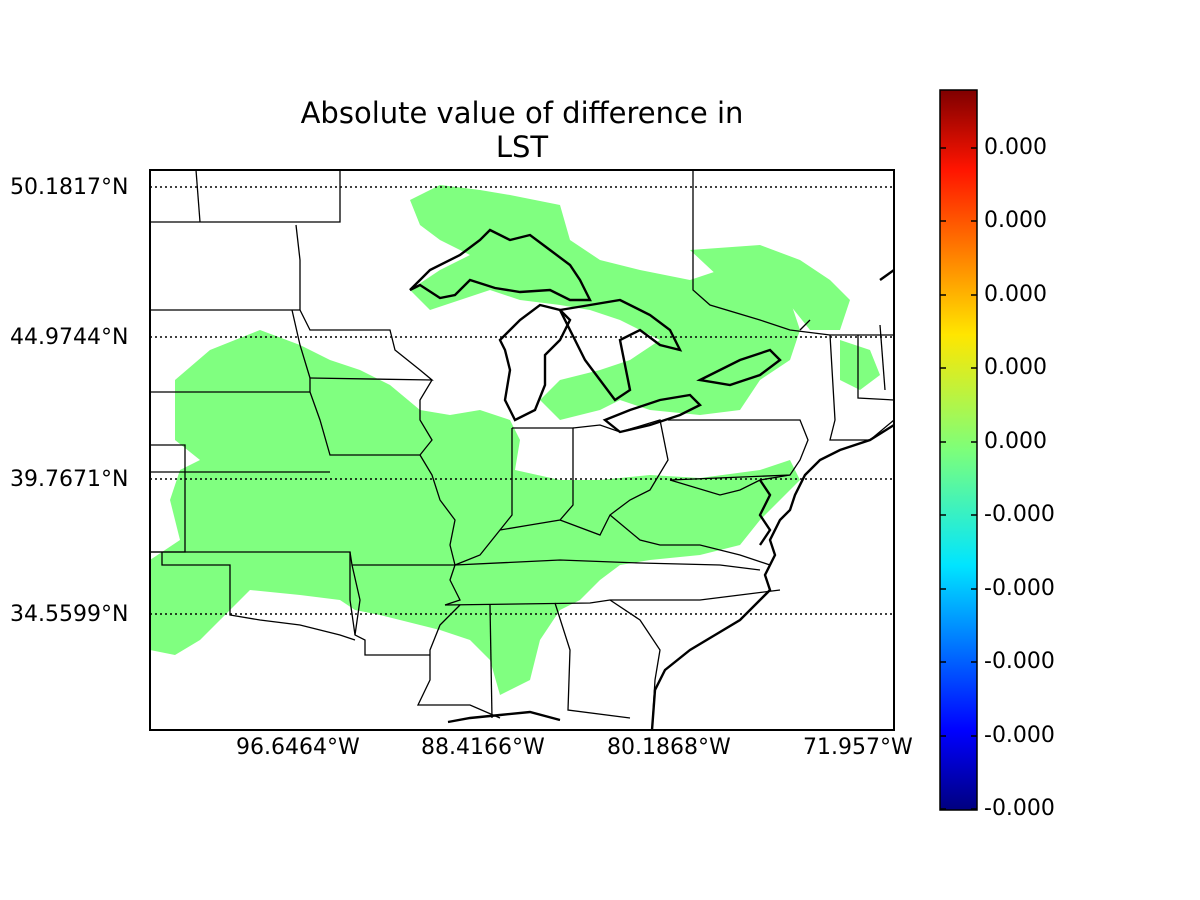  What do you see at coordinates (483, 747) in the screenshot?
I see `longitude-label-2: 88.4166°W` at bounding box center [483, 747].